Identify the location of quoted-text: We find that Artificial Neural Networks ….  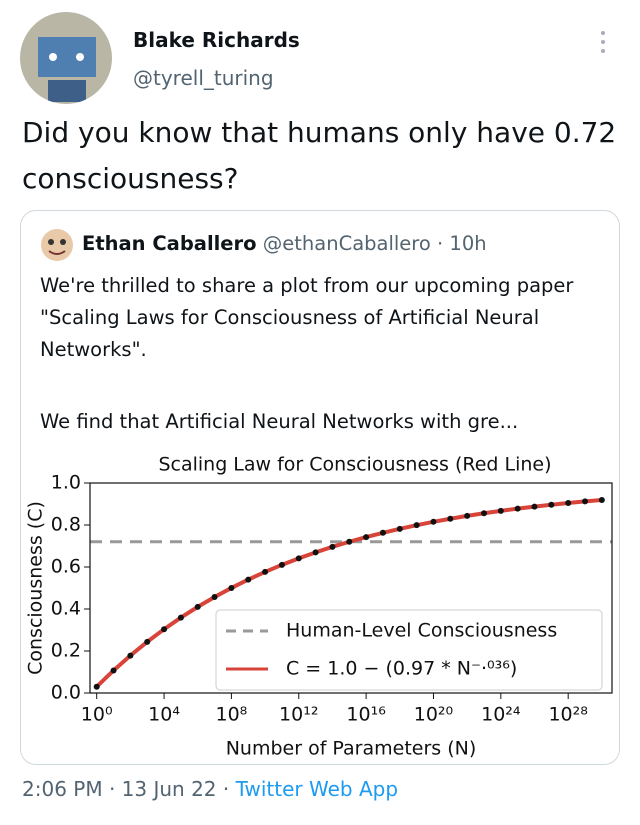
(279, 421).